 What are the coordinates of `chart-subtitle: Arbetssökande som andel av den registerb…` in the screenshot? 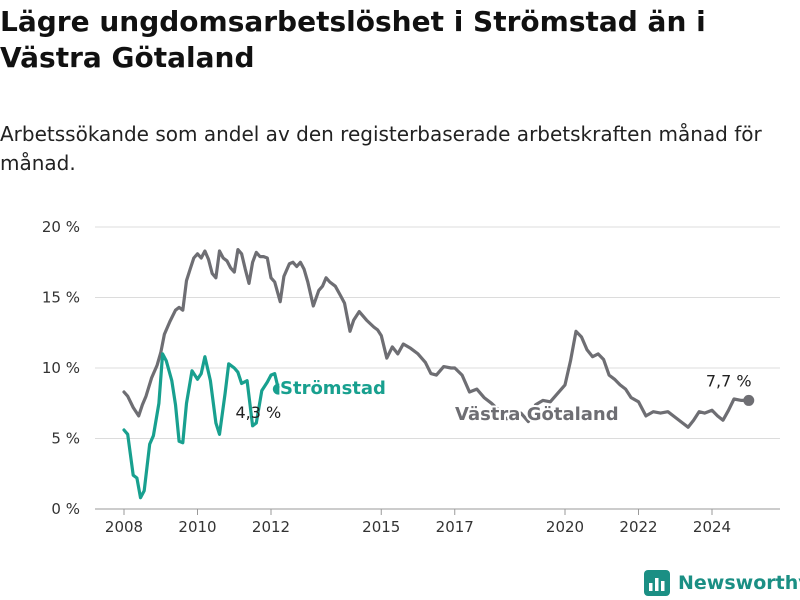 It's located at (381, 148).